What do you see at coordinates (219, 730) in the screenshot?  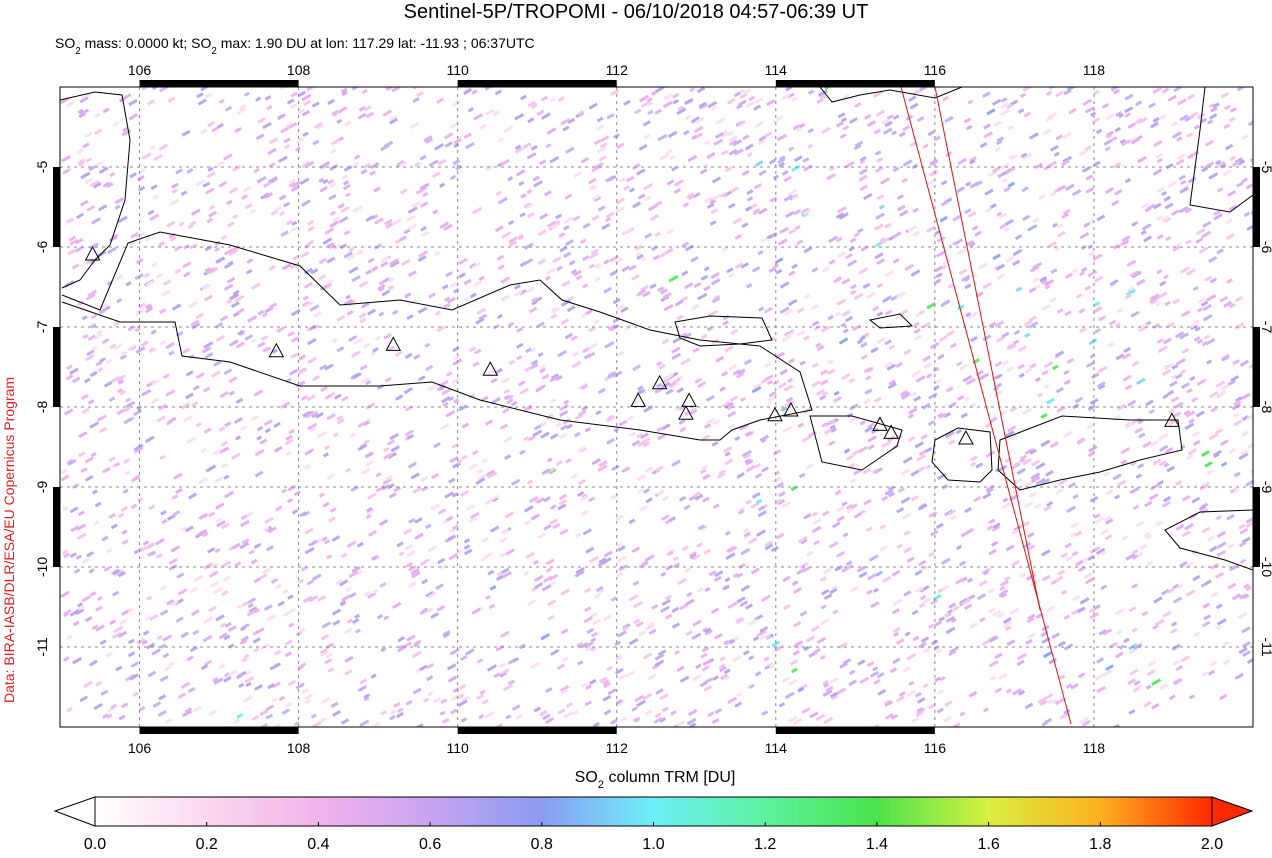 I see `frame-bar` at bounding box center [219, 730].